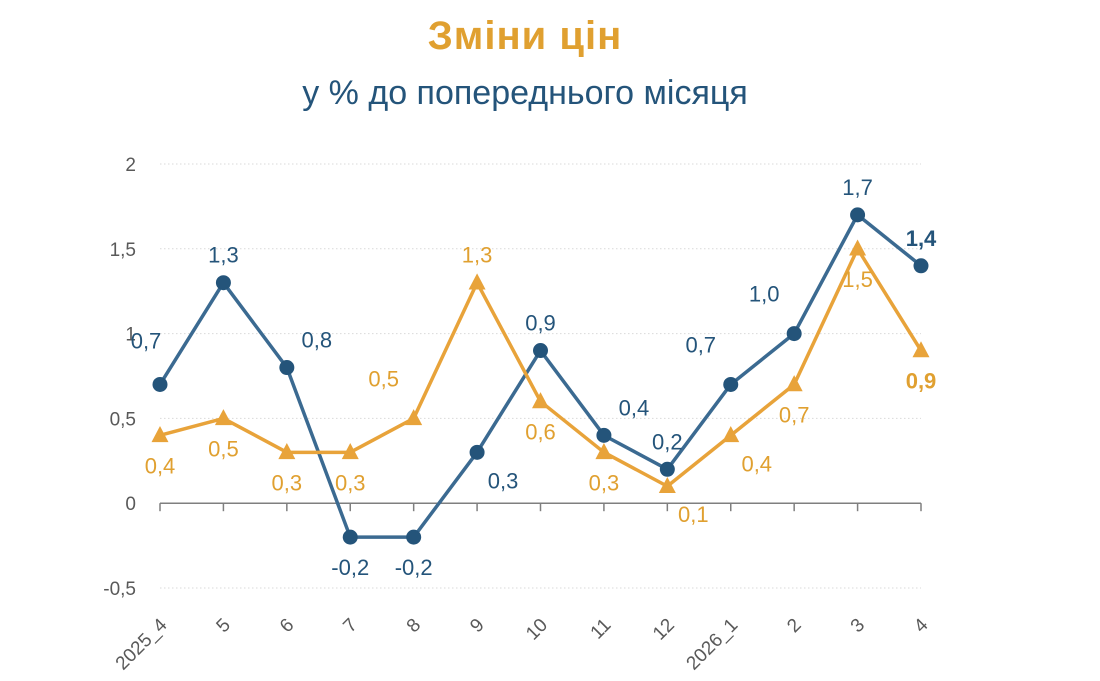  I want to click on series-1-data-label: 0,9, so click(540, 323).